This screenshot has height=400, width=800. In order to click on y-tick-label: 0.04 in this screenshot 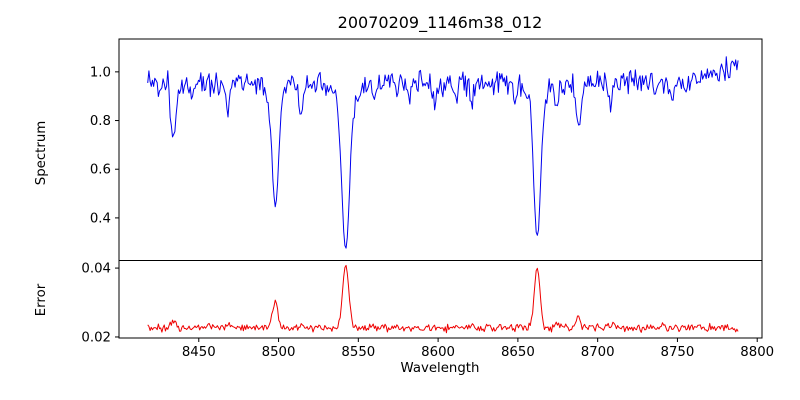, I will do `click(96, 269)`.